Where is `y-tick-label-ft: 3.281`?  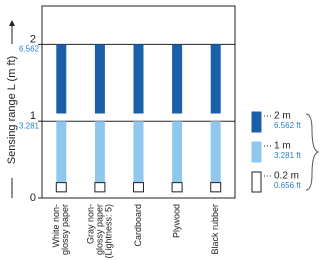 y-tick-label-ft: 3.281 is located at coordinates (29, 125).